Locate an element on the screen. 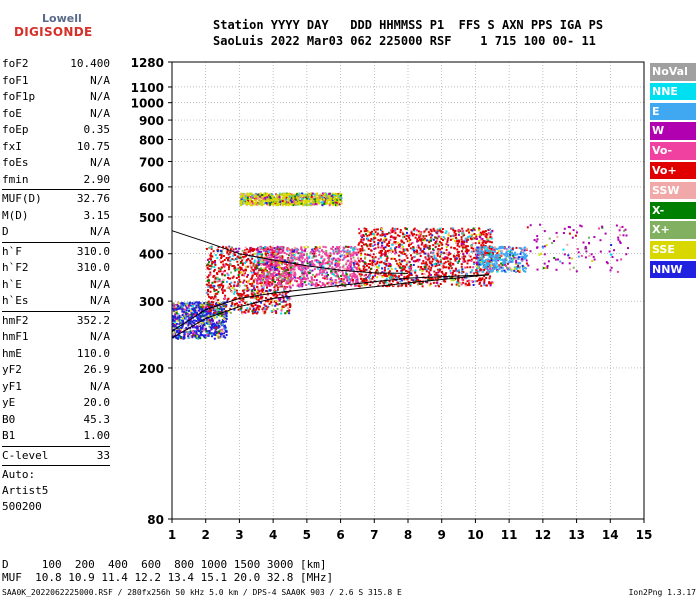  autoscale-line2: Artist5 is located at coordinates (25, 490).